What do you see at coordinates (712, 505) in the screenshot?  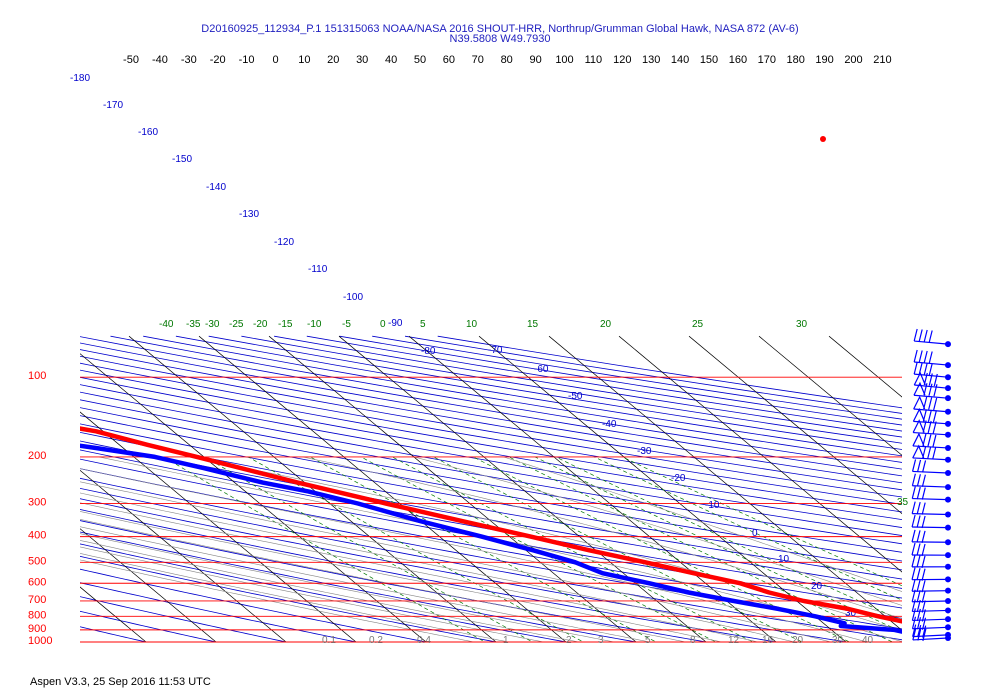 I see `dry-adiabat-label: -10` at bounding box center [712, 505].